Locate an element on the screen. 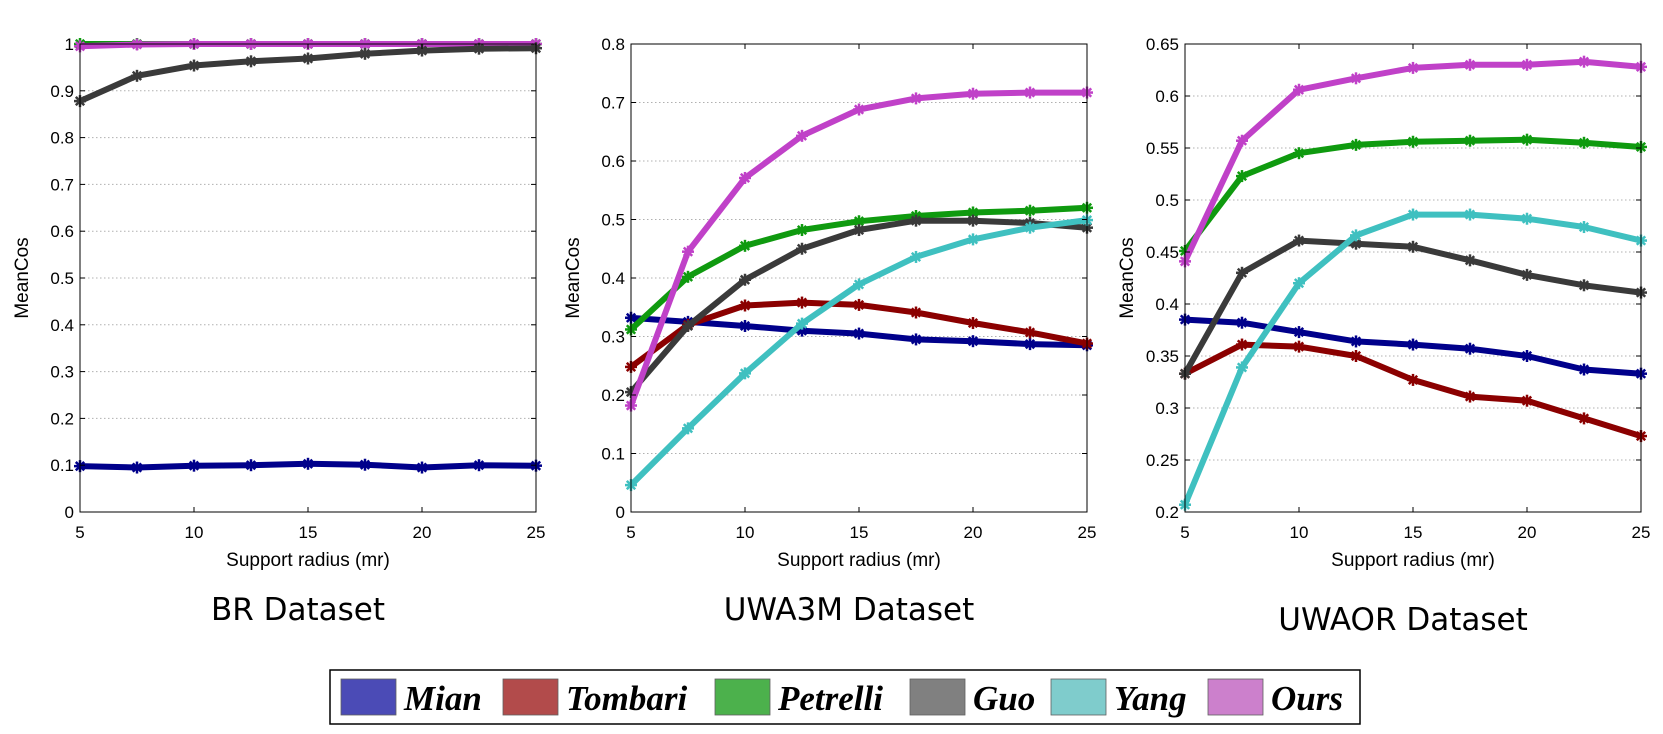 This screenshot has width=1663, height=734. y-tick-label: 0.7 is located at coordinates (62, 184).